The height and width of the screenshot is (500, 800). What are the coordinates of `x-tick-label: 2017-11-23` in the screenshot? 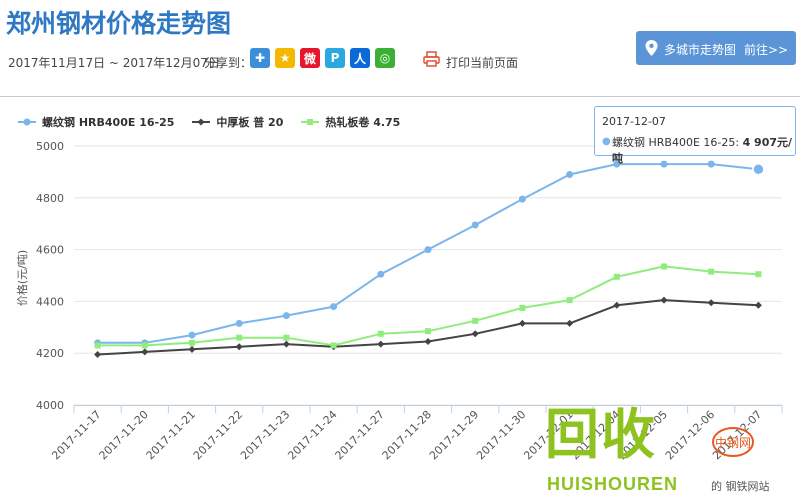 It's located at (265, 435).